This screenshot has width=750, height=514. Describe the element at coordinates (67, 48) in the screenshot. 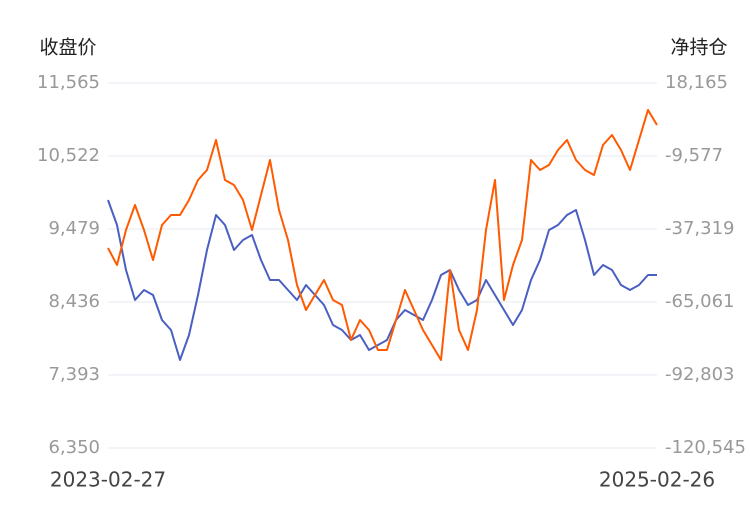

I see `y-axis-title: 收盘价` at that location.